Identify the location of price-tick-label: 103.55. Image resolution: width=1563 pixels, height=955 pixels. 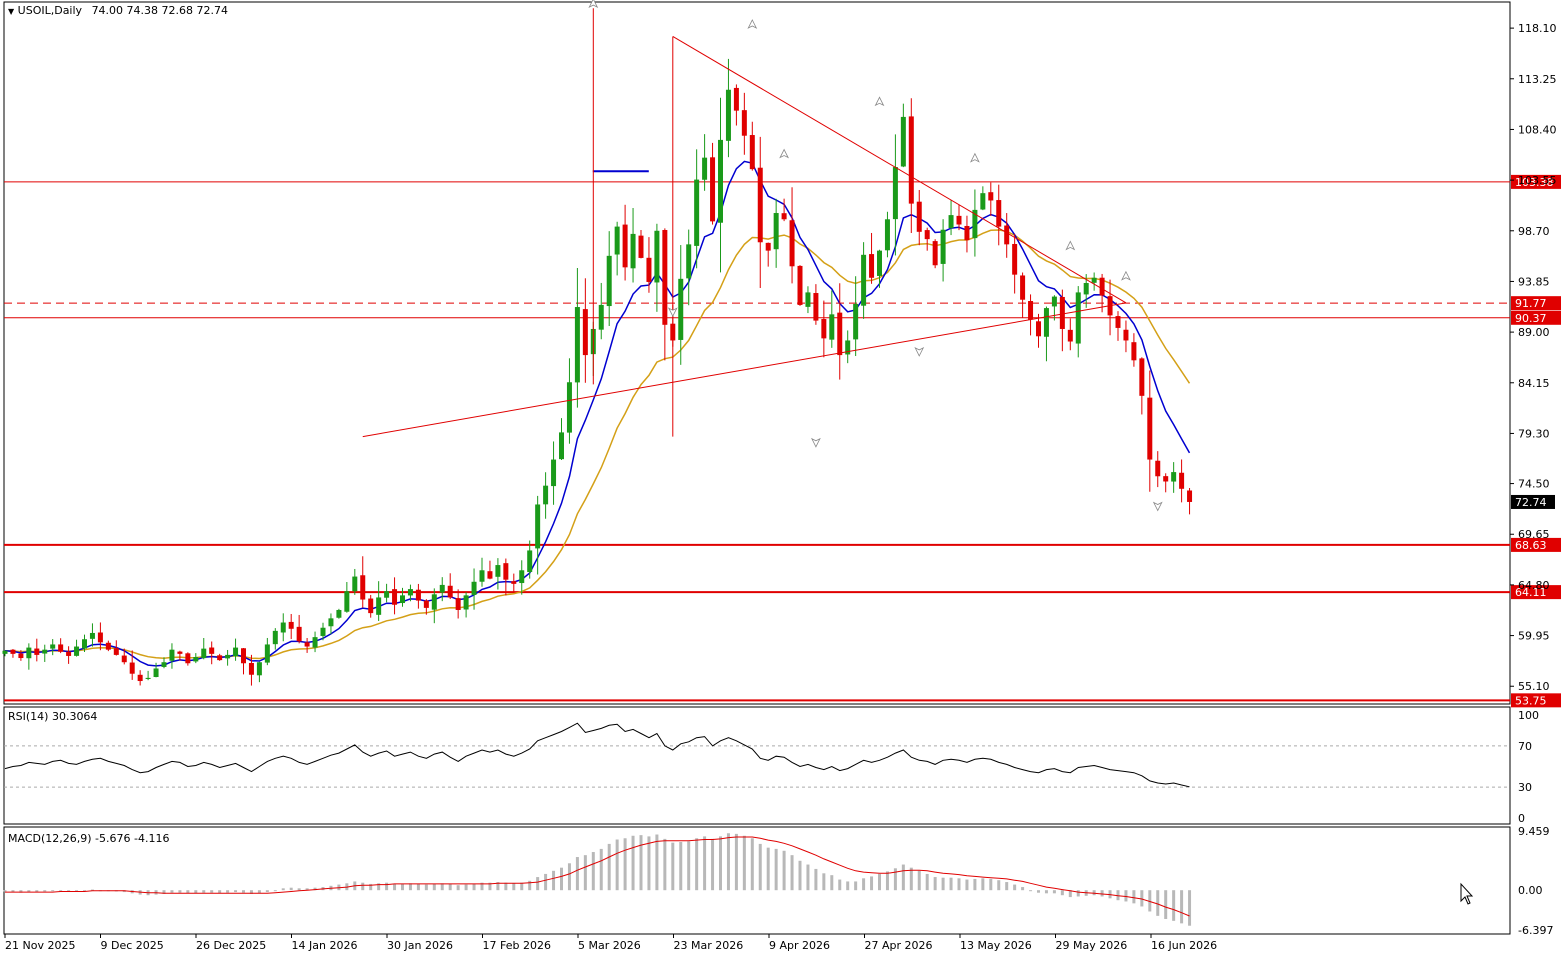
(1537, 180).